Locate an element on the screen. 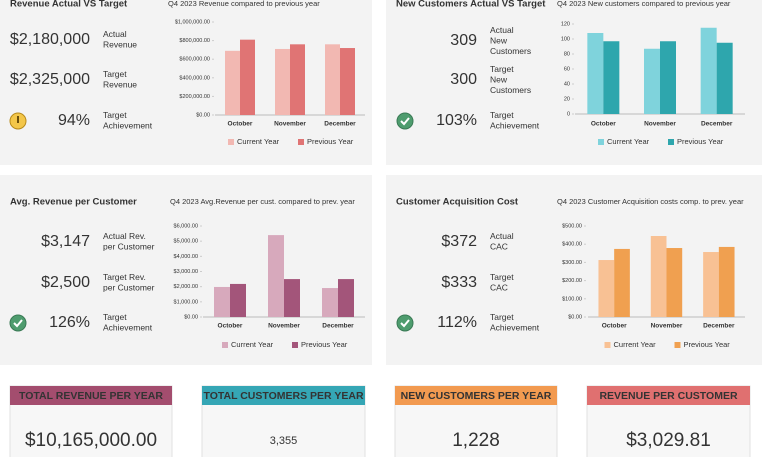 This screenshot has height=457, width=768. kpi-value: $2,325,000 is located at coordinates (50, 79).